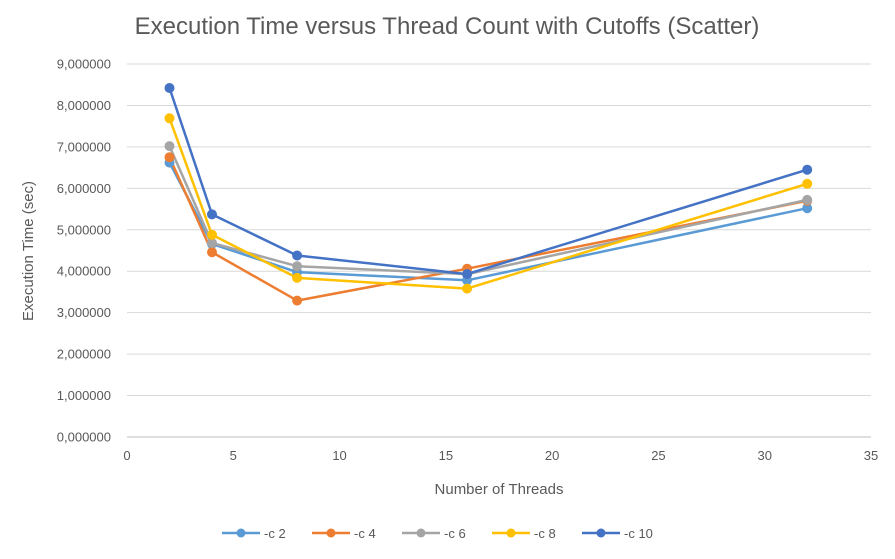 The image size is (895, 559). What do you see at coordinates (28, 251) in the screenshot?
I see `y-axis-title: Execution Time (sec)` at bounding box center [28, 251].